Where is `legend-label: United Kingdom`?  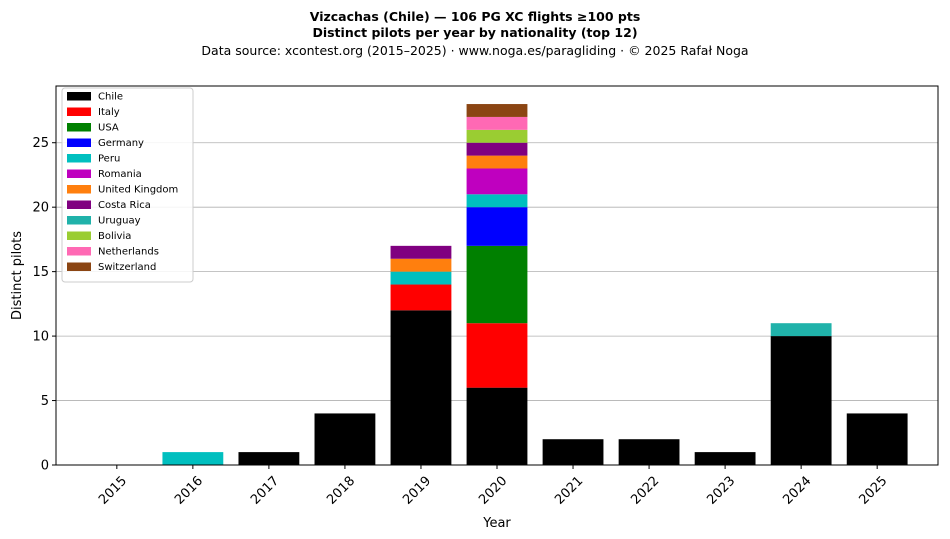
legend-label: United Kingdom is located at coordinates (138, 190).